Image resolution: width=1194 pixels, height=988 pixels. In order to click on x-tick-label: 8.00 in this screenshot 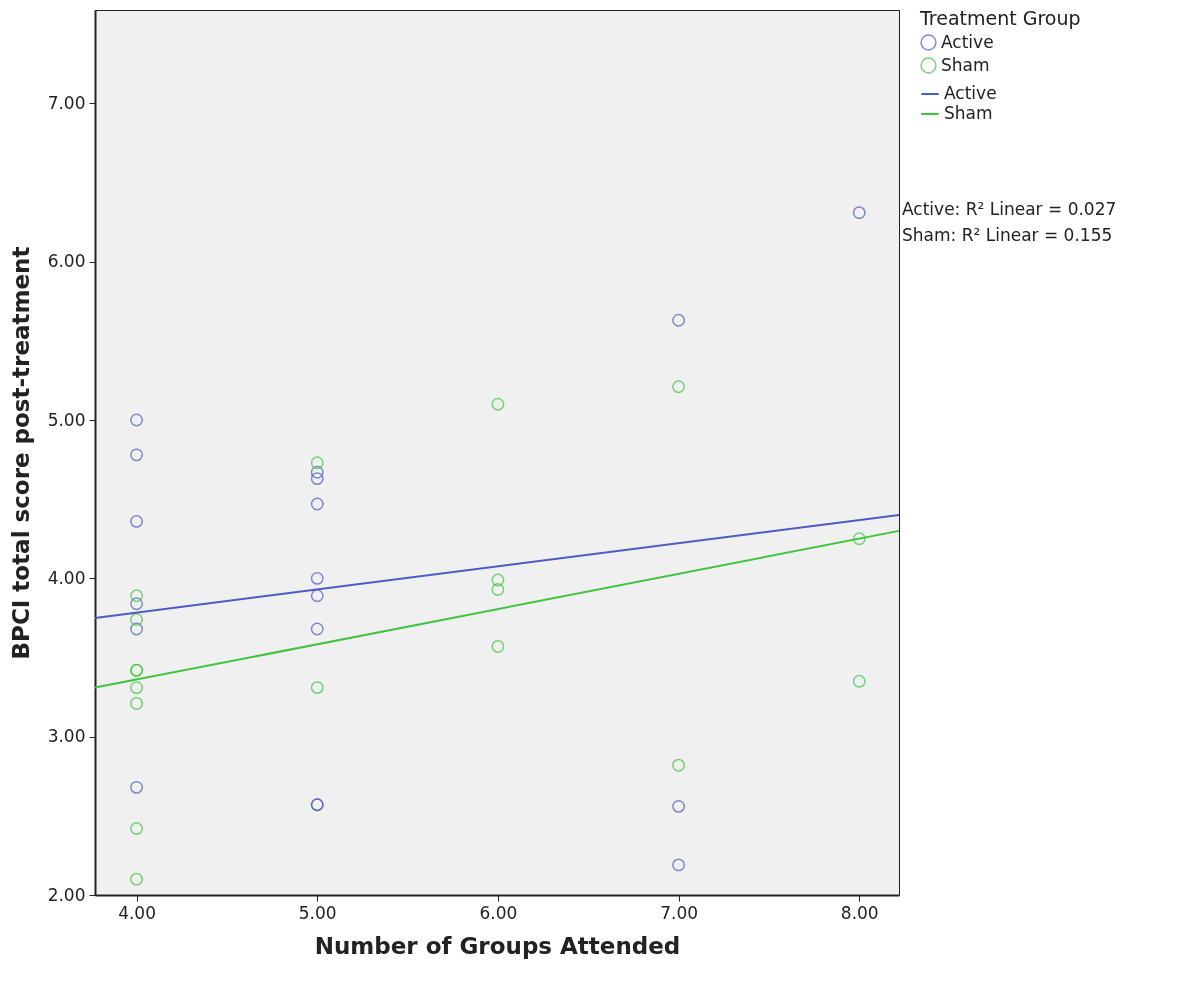, I will do `click(859, 912)`.